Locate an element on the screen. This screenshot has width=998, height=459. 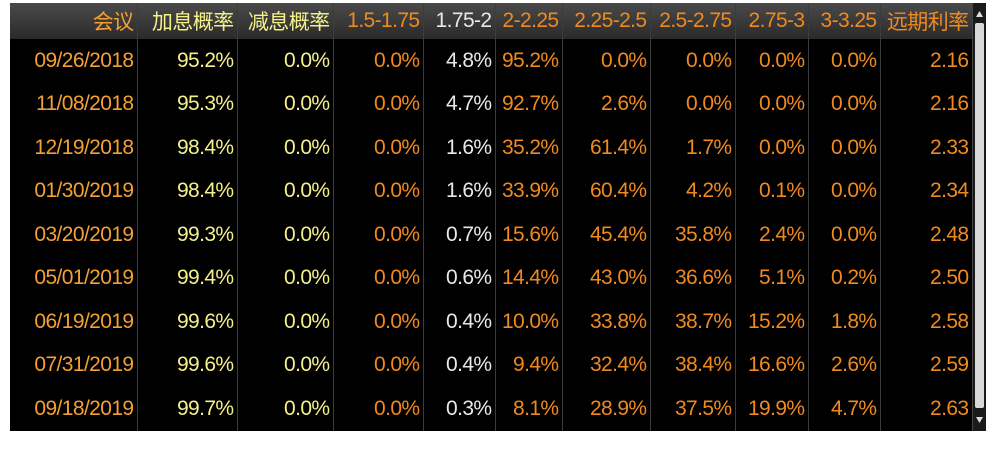
data-cell: 28.9% is located at coordinates (606, 409).